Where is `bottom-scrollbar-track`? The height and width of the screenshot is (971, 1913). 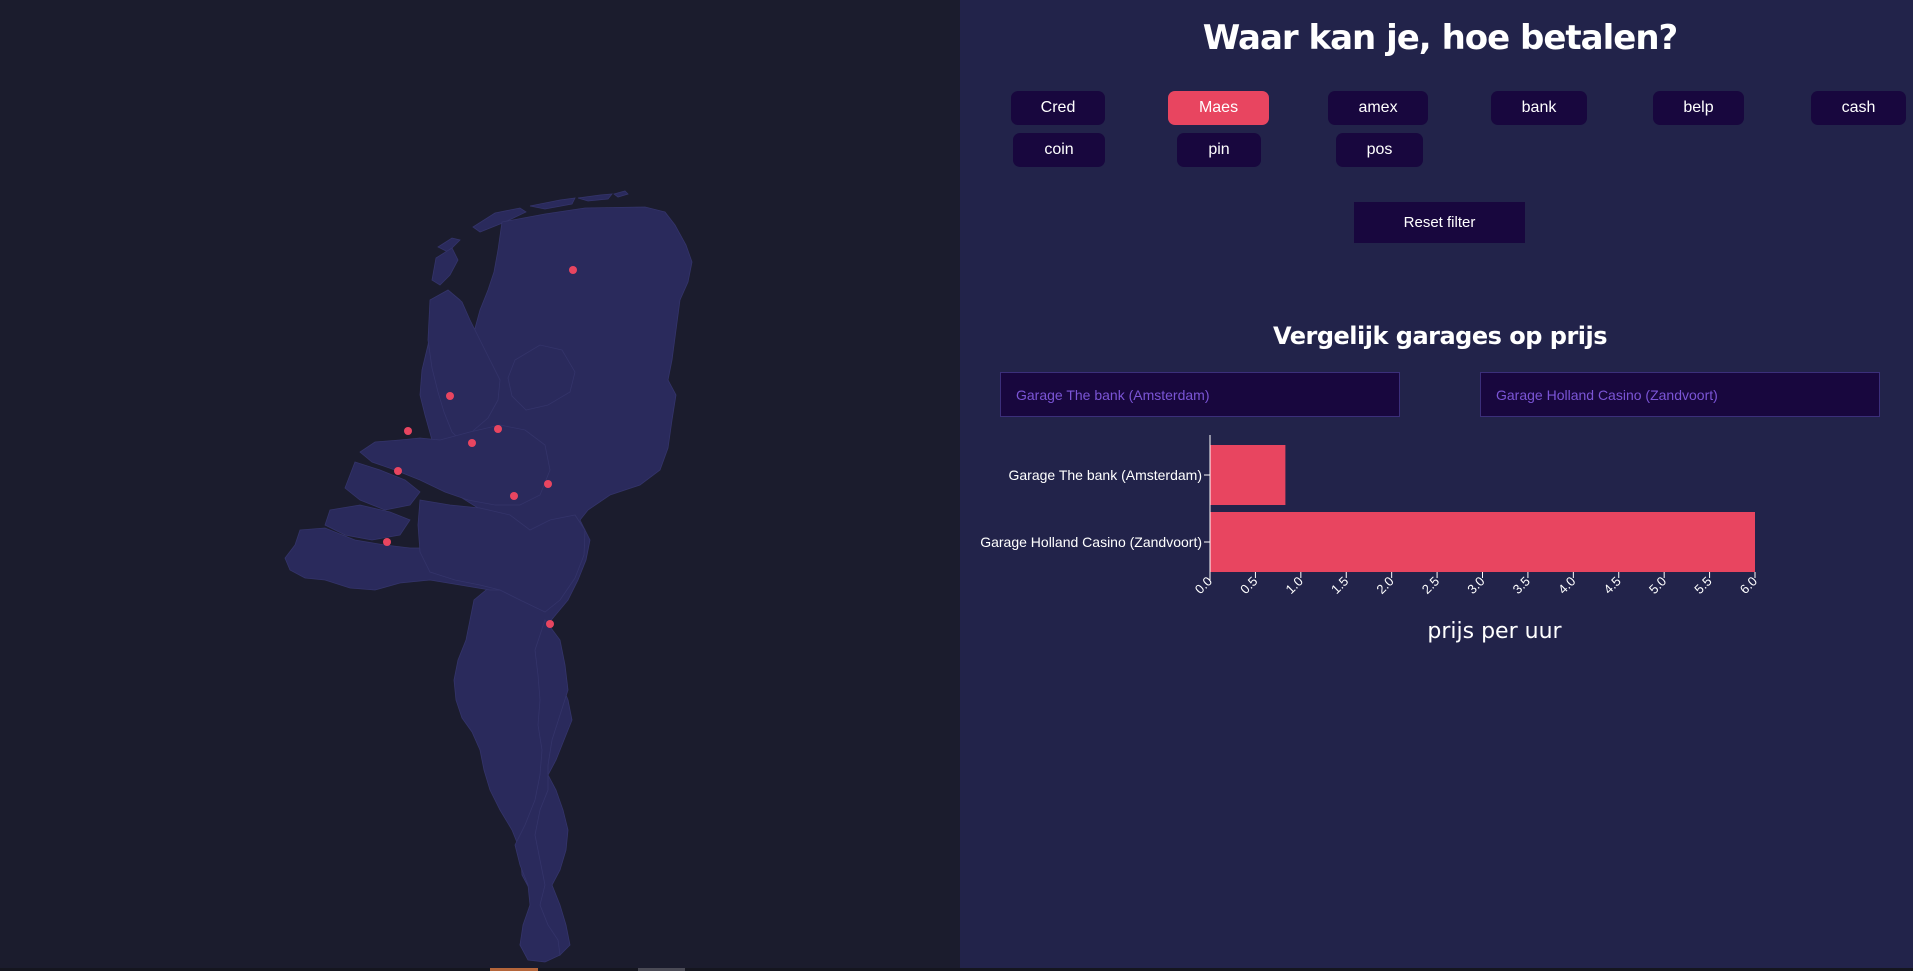 bottom-scrollbar-track is located at coordinates (956, 969).